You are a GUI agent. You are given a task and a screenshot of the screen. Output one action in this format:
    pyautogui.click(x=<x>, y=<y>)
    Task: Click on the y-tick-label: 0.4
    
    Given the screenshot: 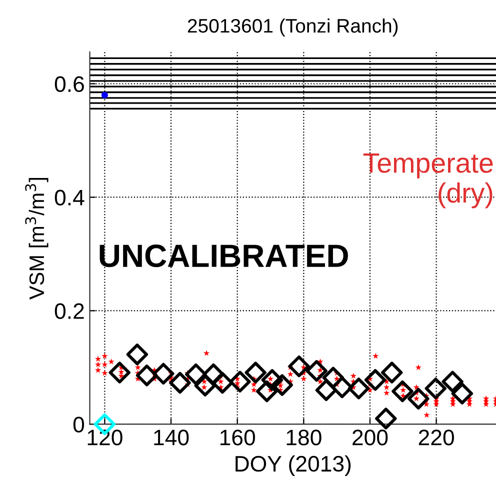 What is the action you would take?
    pyautogui.click(x=69, y=198)
    